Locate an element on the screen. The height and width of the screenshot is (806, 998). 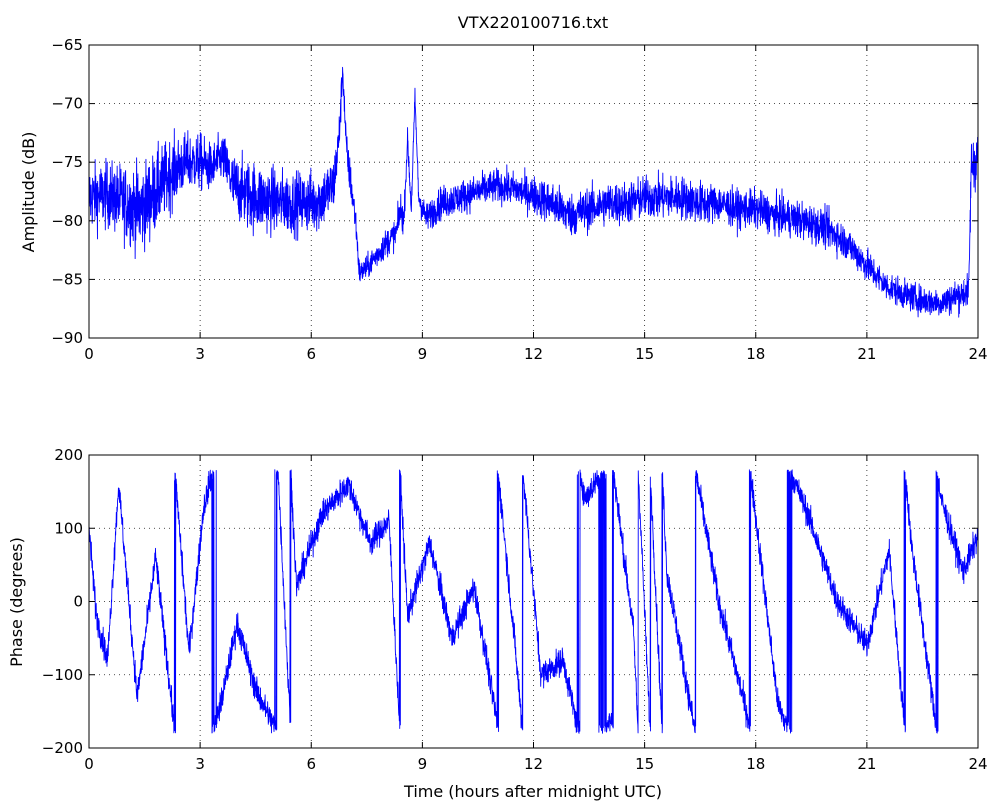
y-tick-label: 0 is located at coordinates (78, 602).